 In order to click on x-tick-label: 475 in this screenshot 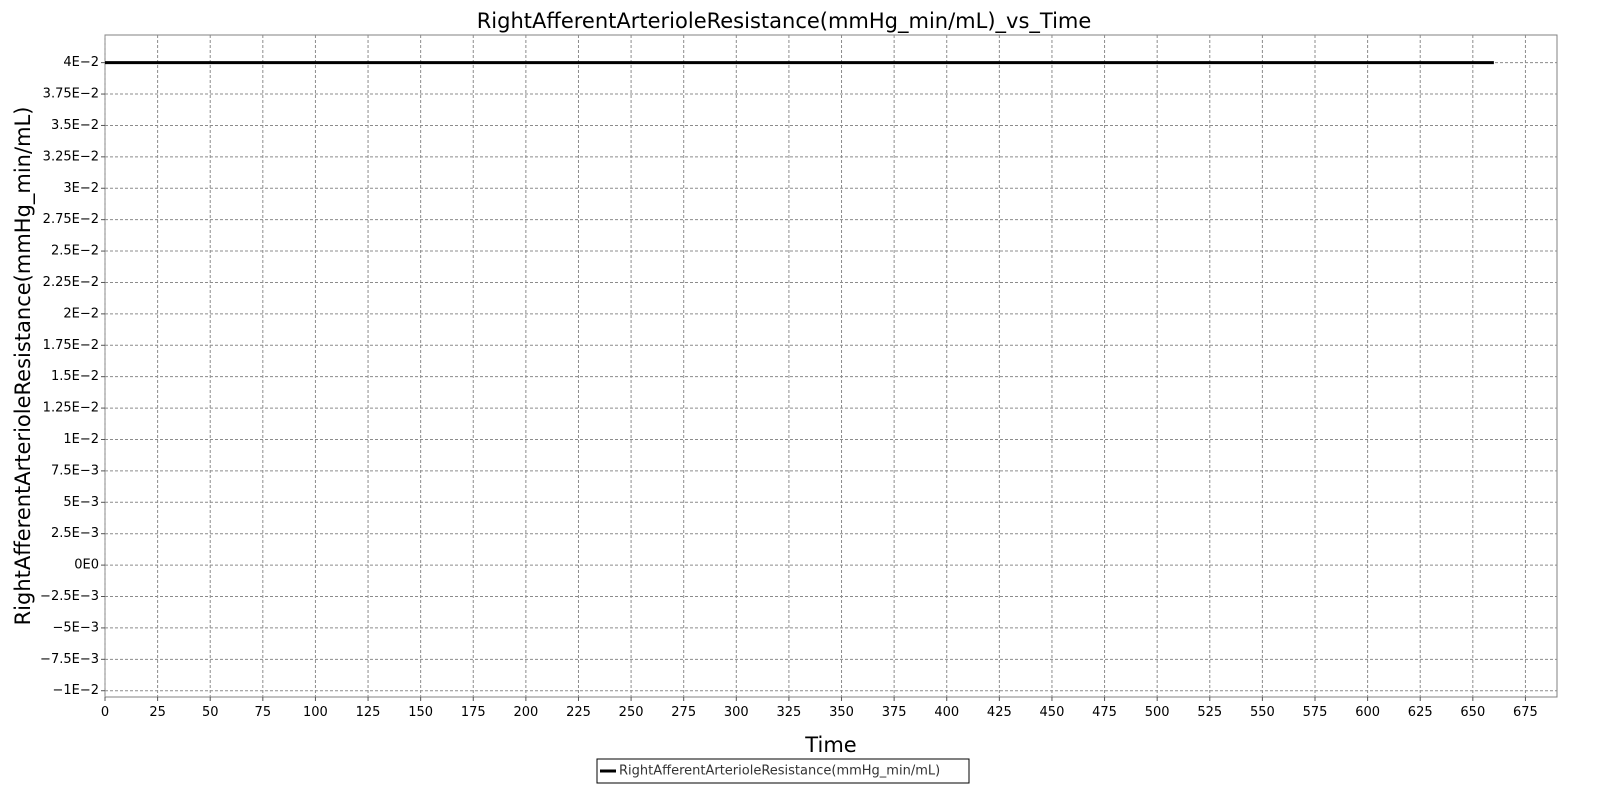, I will do `click(1104, 712)`.